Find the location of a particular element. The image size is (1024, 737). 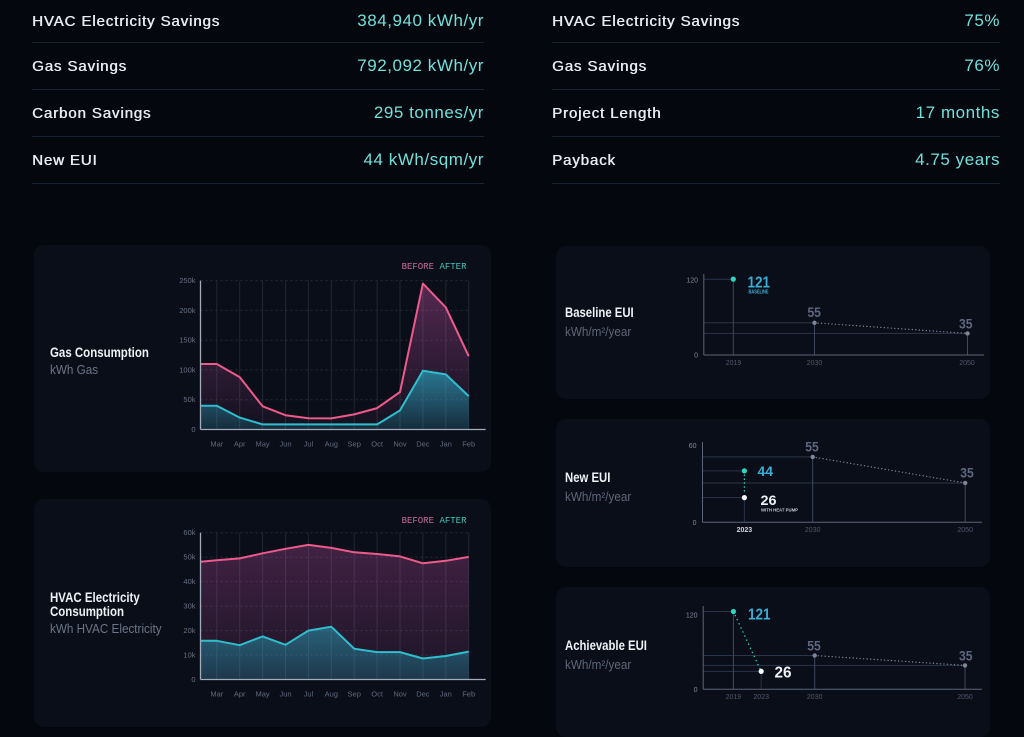

svg-text: 200k is located at coordinates (187, 310).